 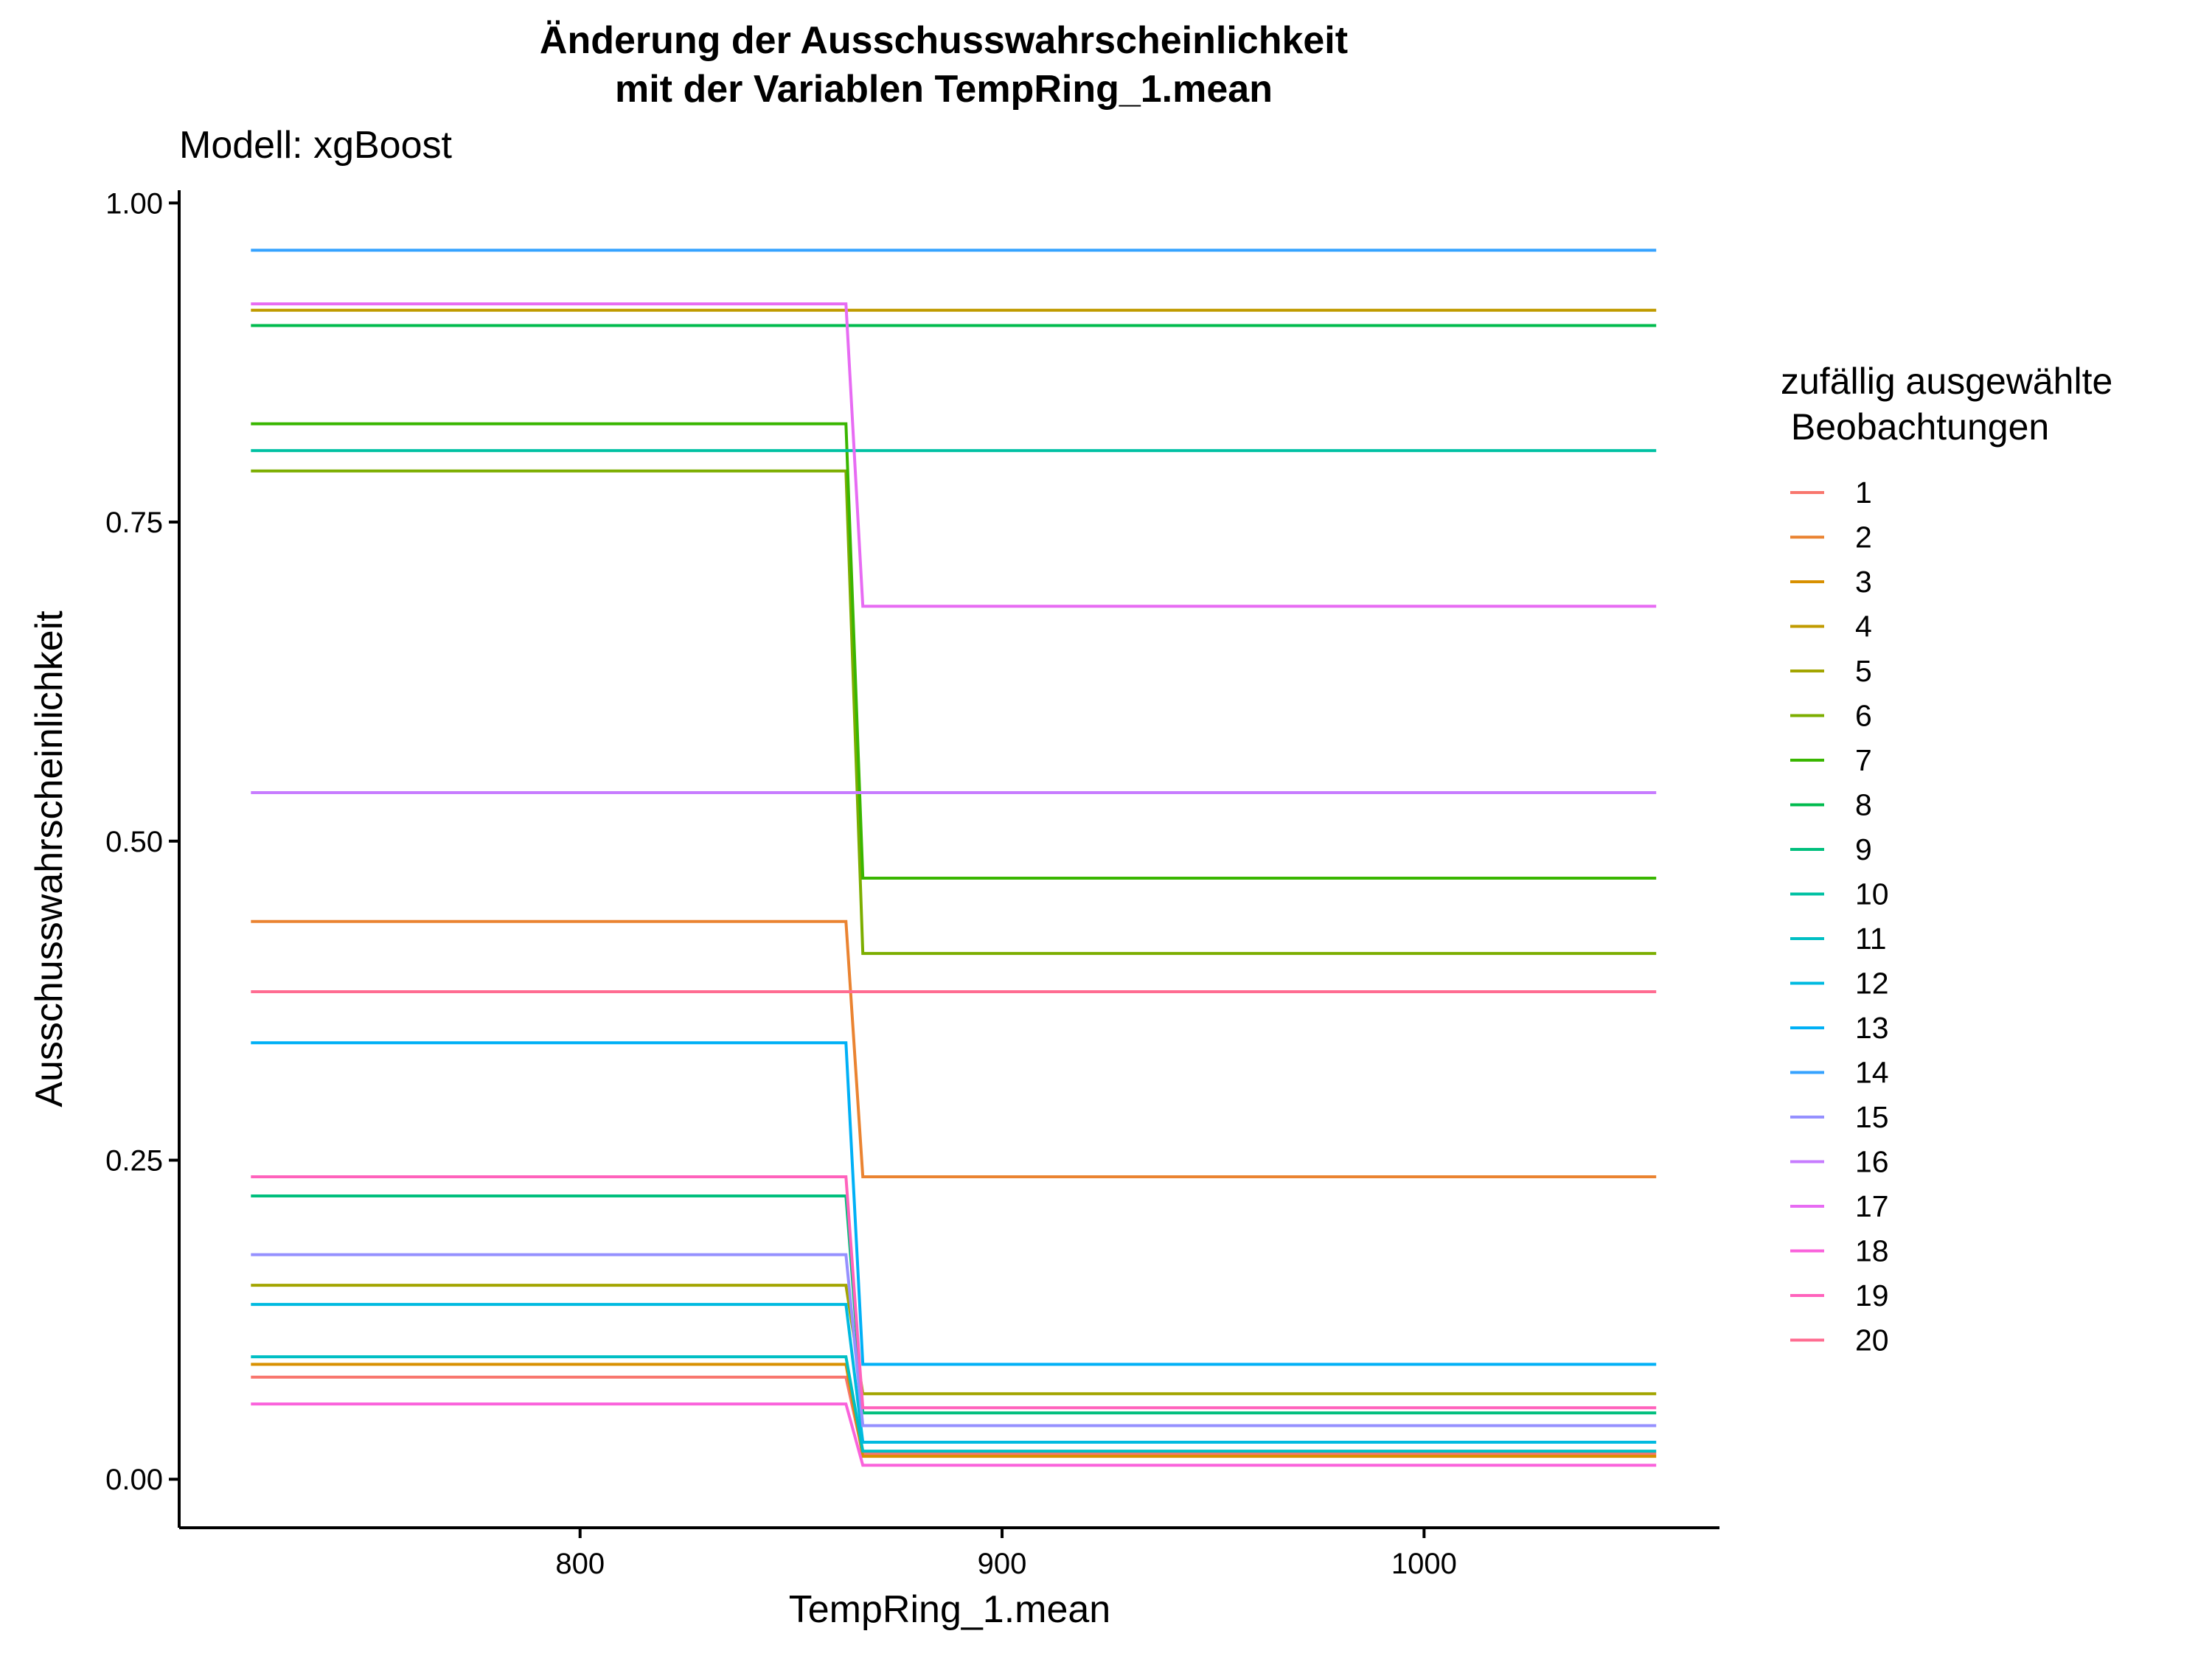 What do you see at coordinates (944, 40) in the screenshot?
I see `chart-title-line1: Änderung der Ausschusswahrscheinlichkeit` at bounding box center [944, 40].